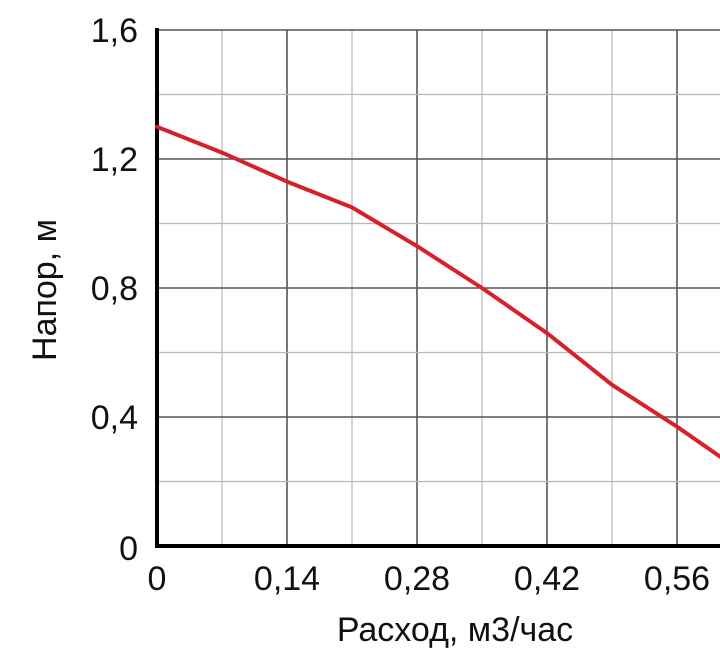 Image resolution: width=720 pixels, height=648 pixels. I want to click on x-tick-label: 0,56, so click(677, 579).